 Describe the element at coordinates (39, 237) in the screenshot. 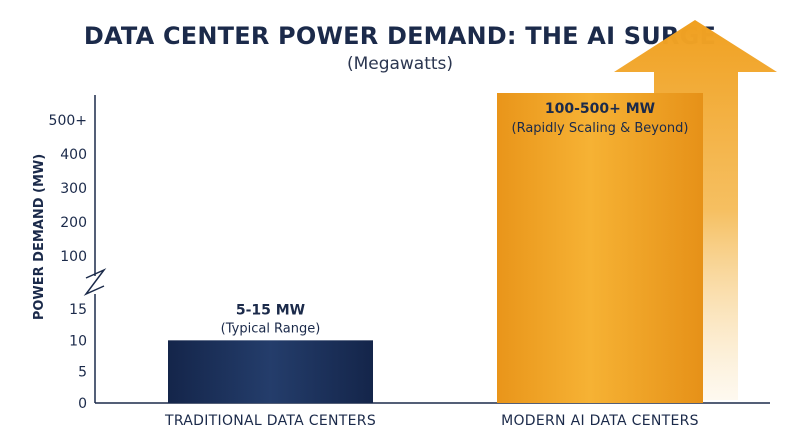

I see `y-axis-label: POWER DEMAND (MW)` at that location.